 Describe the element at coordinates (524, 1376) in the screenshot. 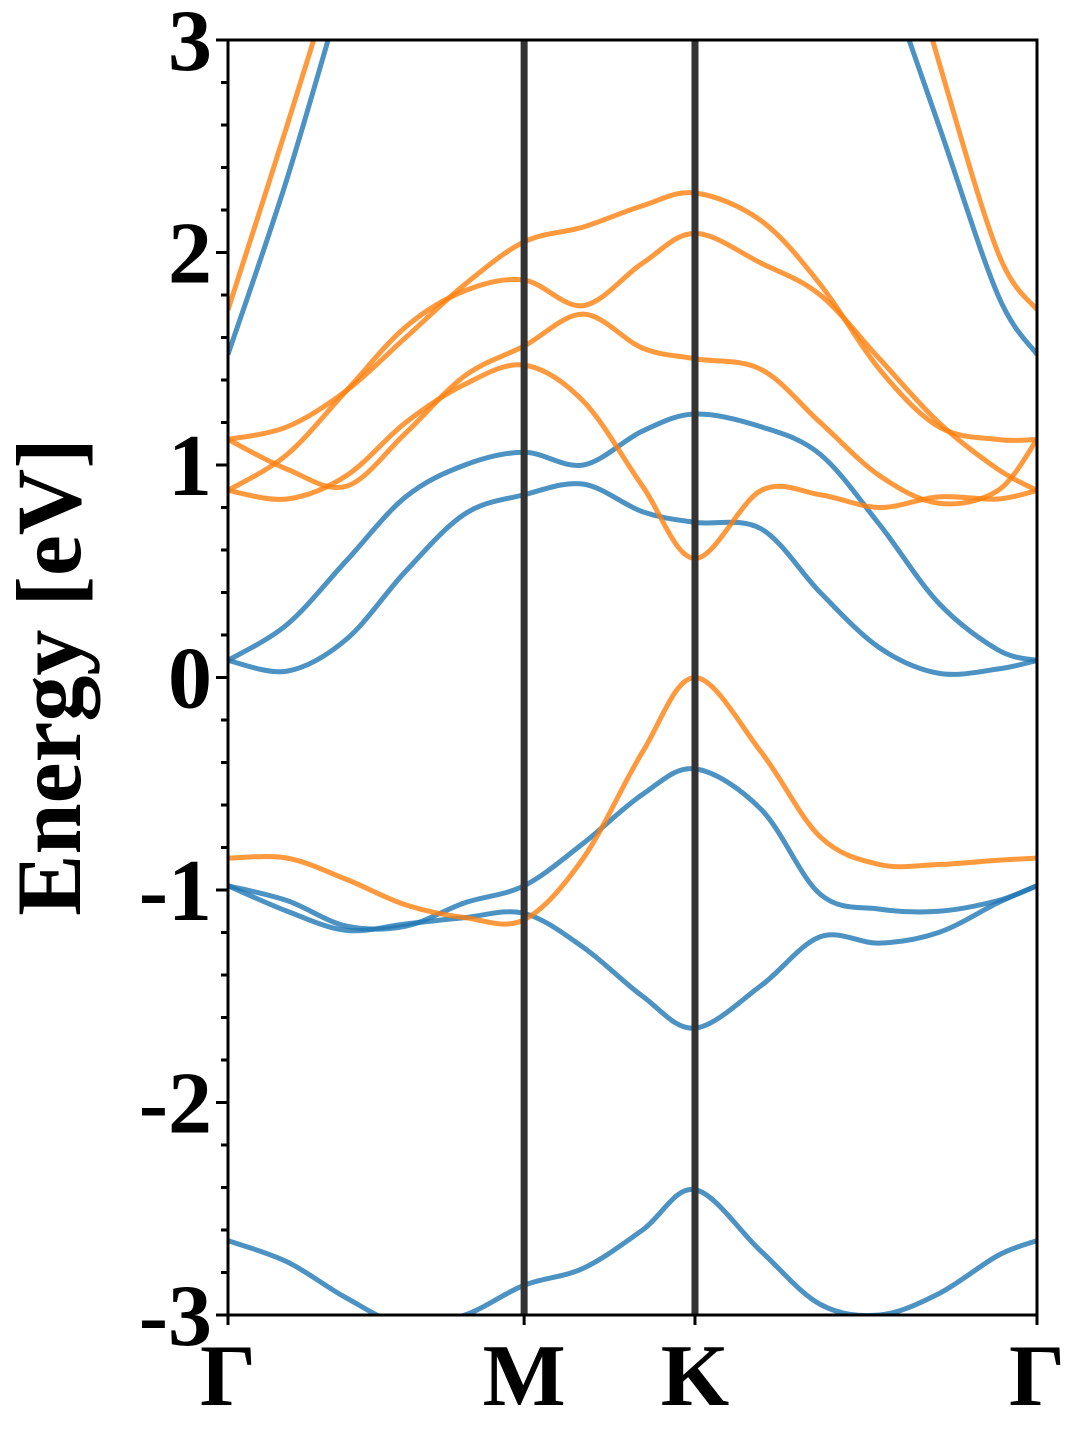

I see `x-tick-label: M` at that location.